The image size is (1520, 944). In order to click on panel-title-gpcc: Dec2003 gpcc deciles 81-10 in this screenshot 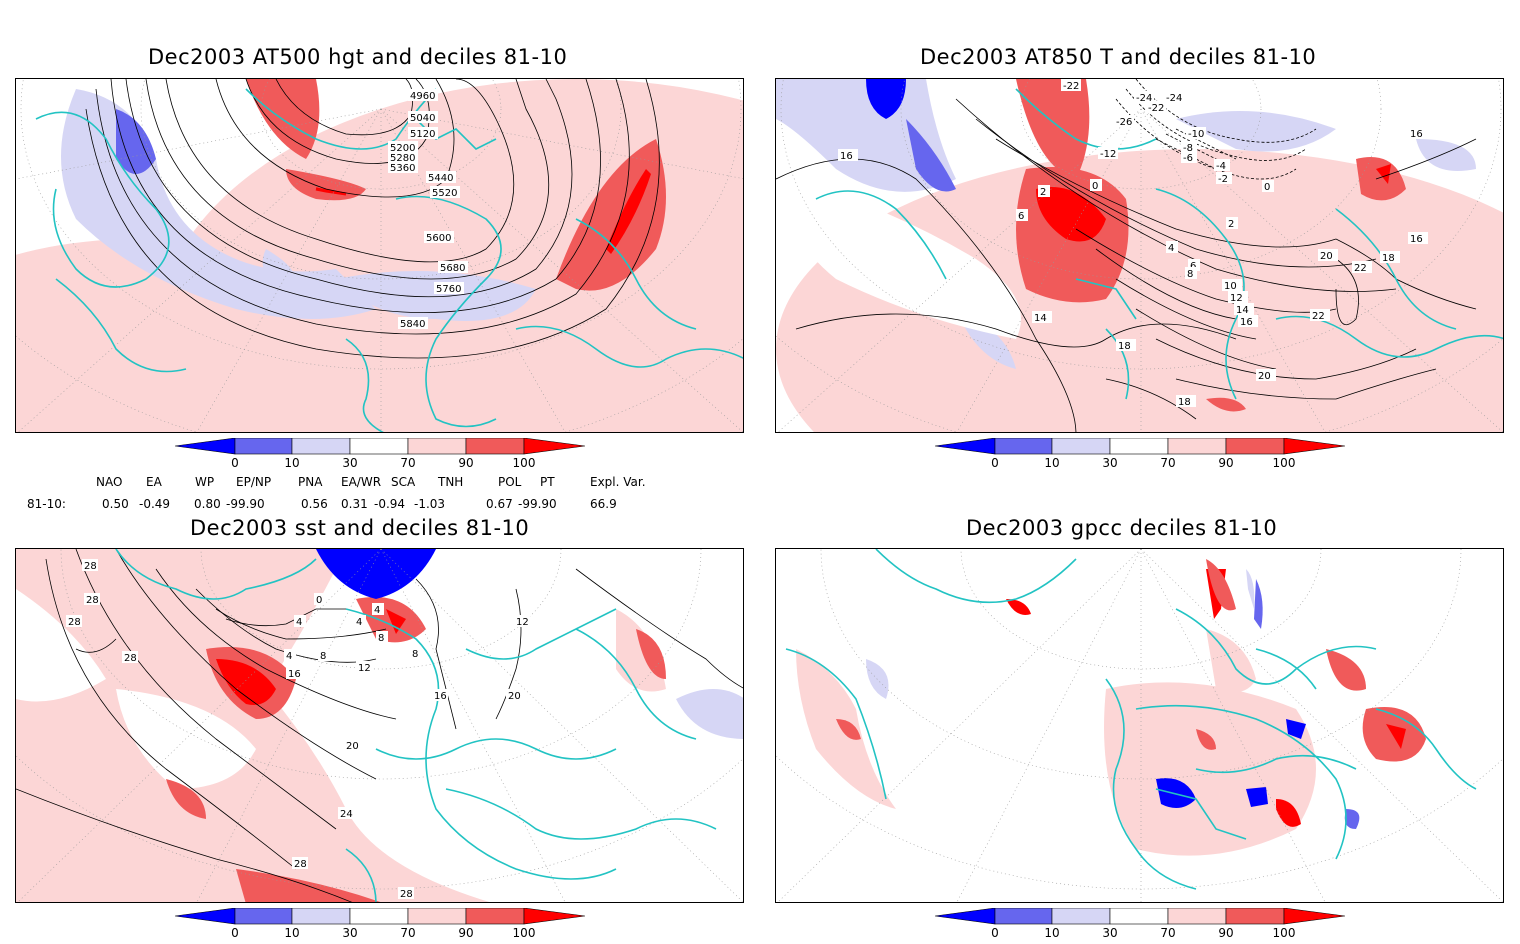, I will do `click(1122, 528)`.